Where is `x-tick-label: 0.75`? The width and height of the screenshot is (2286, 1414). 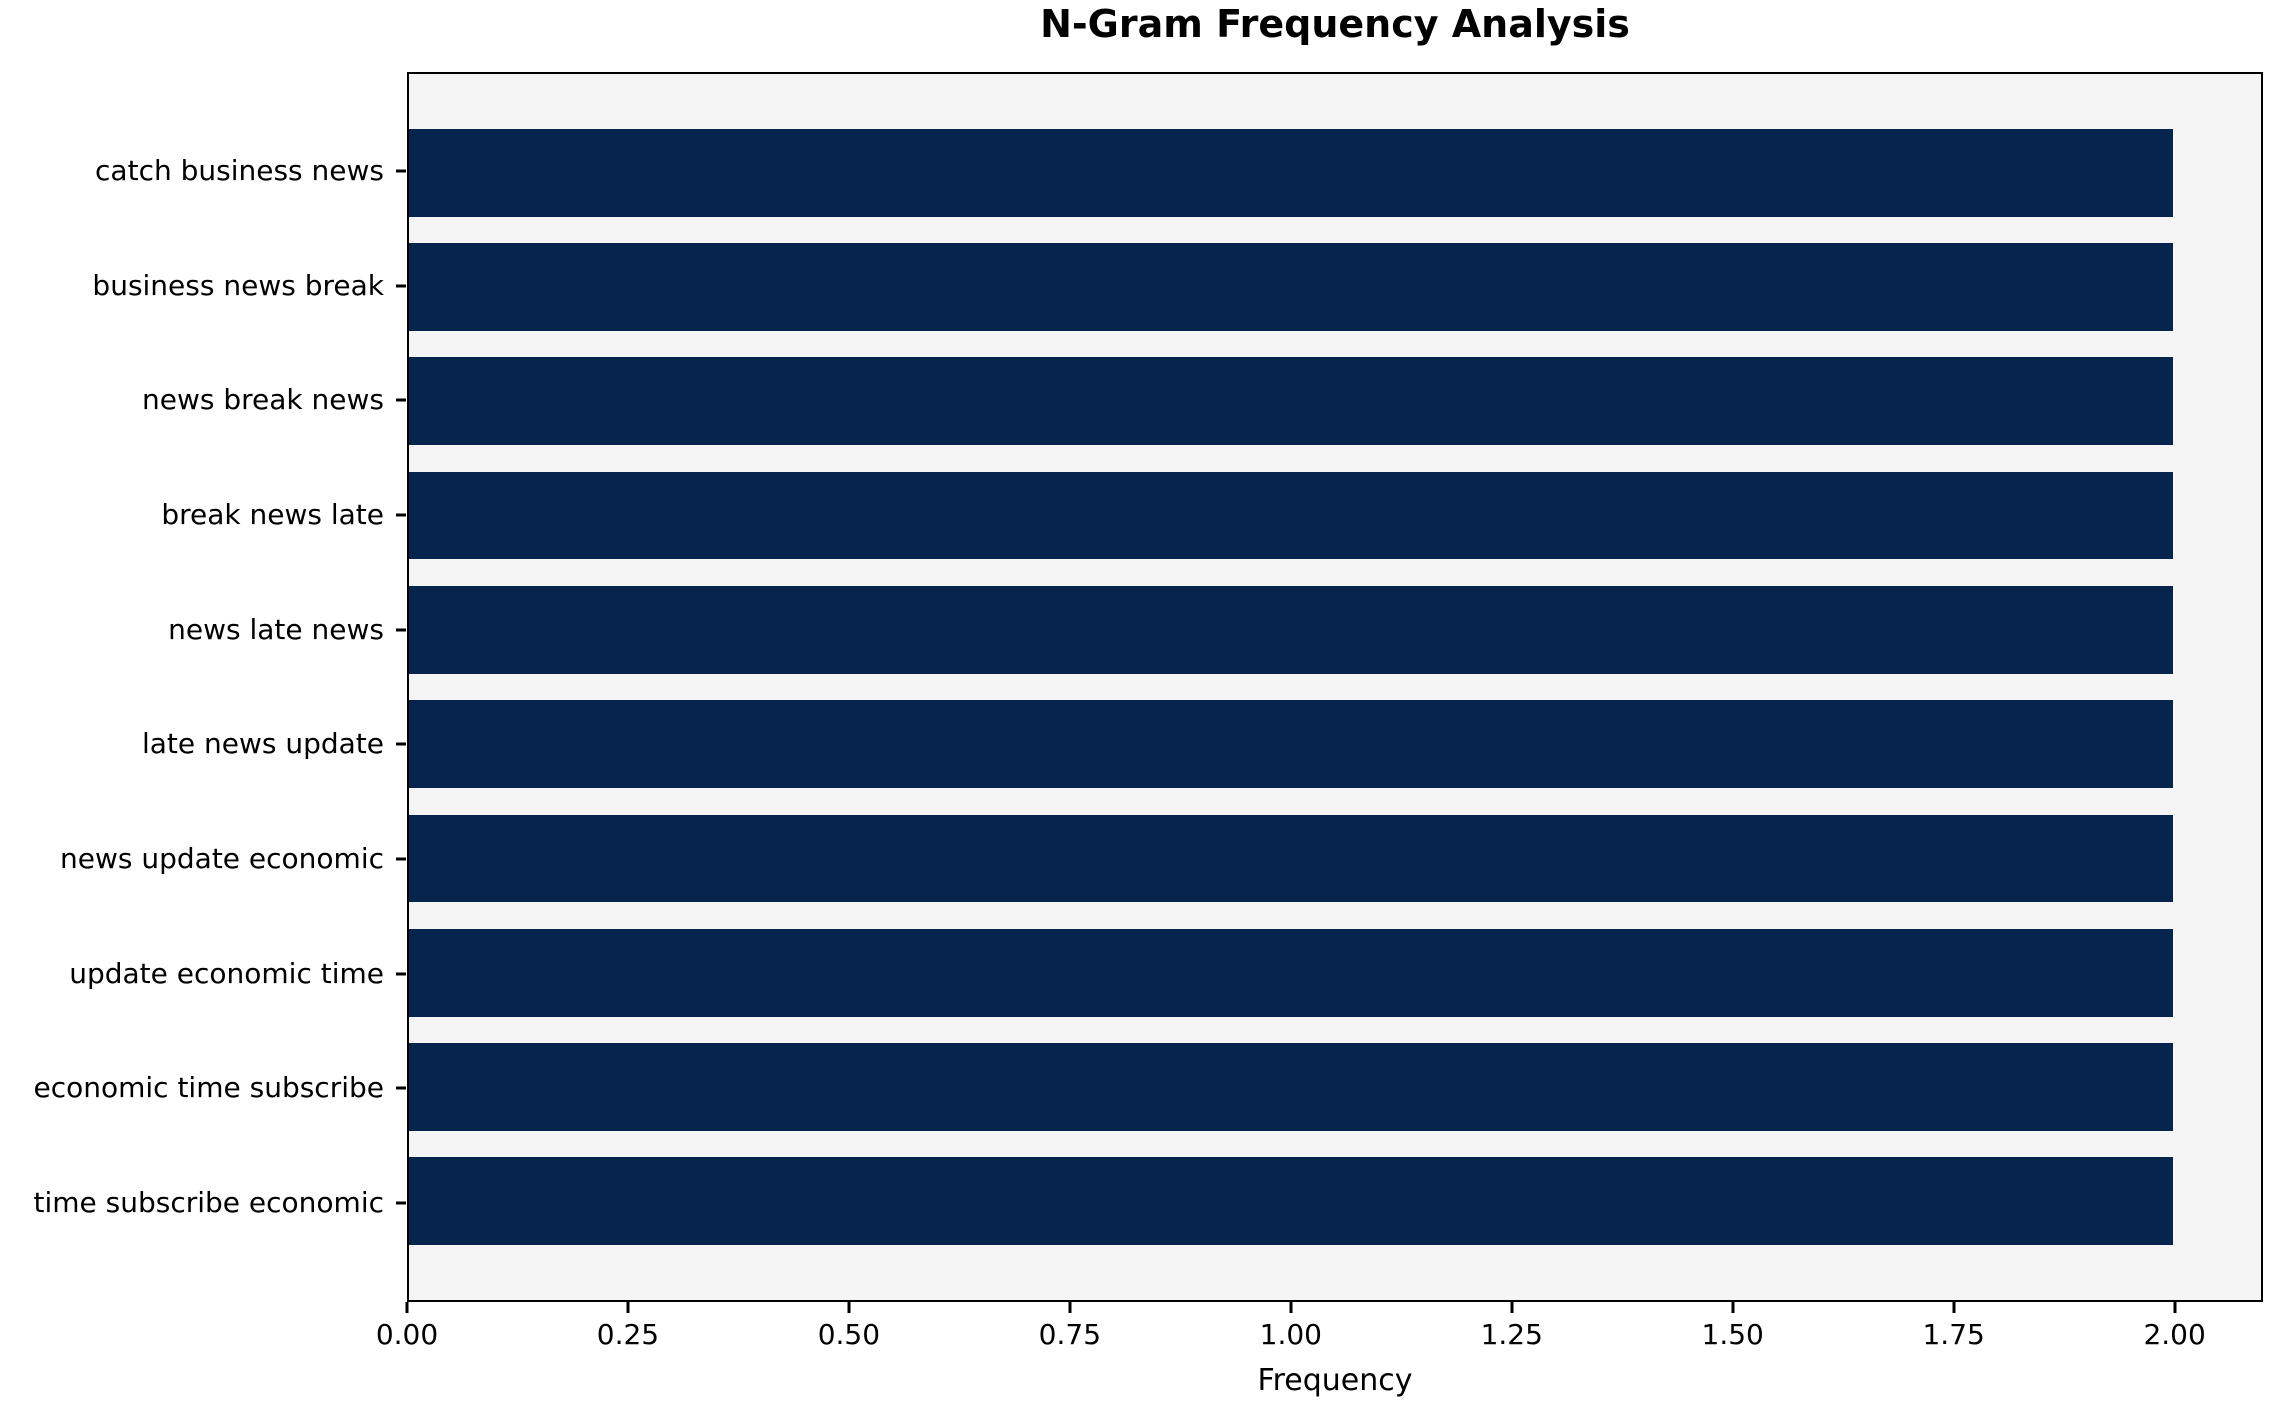
x-tick-label: 0.75 is located at coordinates (1070, 1334).